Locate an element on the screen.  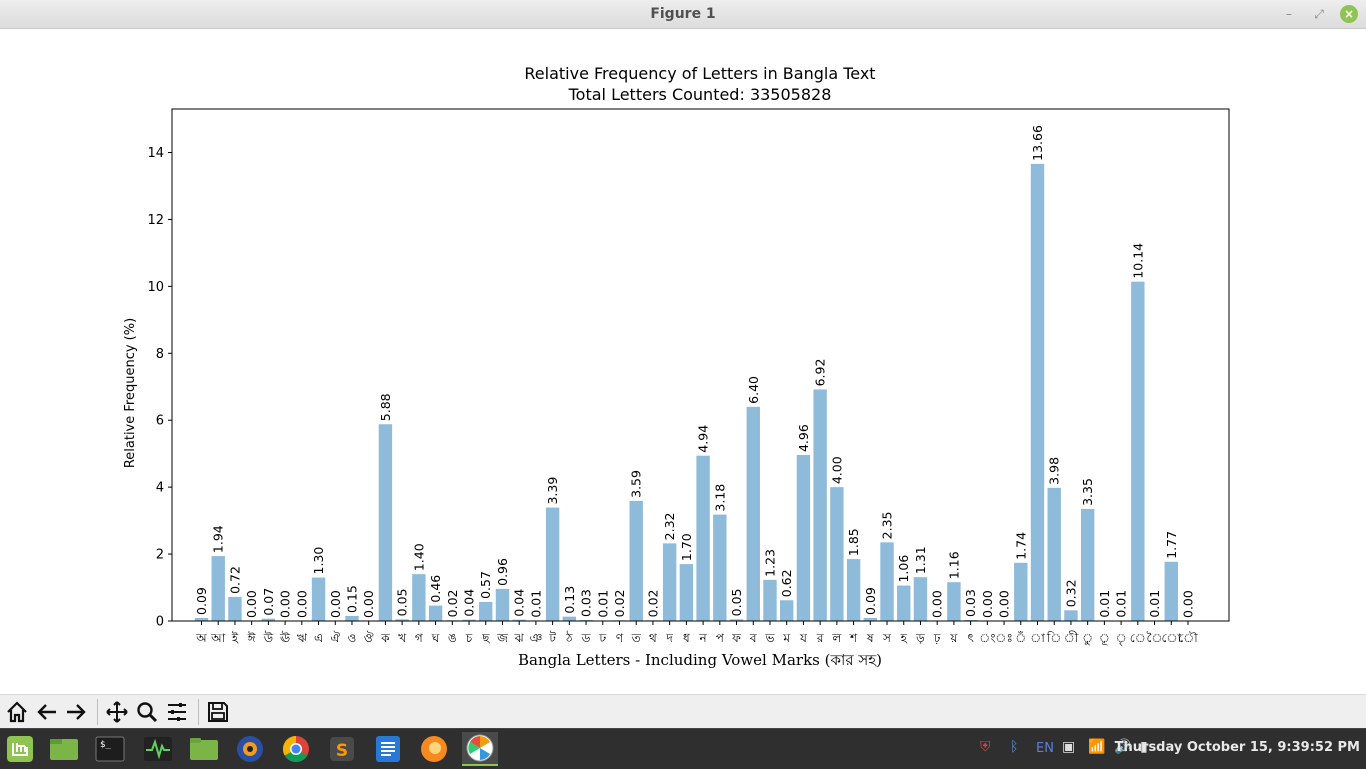
x-tick-label: ধ is located at coordinates (686, 638).